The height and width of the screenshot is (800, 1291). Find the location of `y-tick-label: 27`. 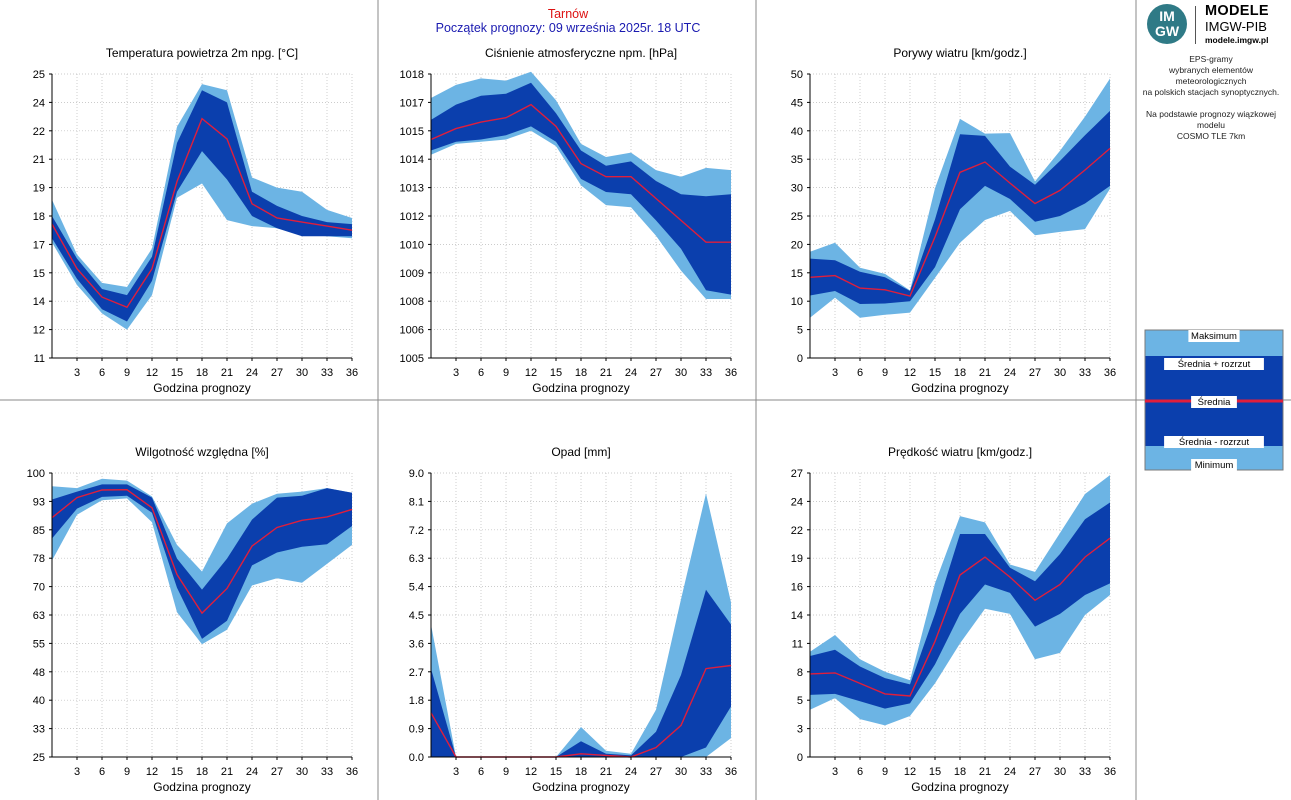

y-tick-label: 27 is located at coordinates (797, 474).